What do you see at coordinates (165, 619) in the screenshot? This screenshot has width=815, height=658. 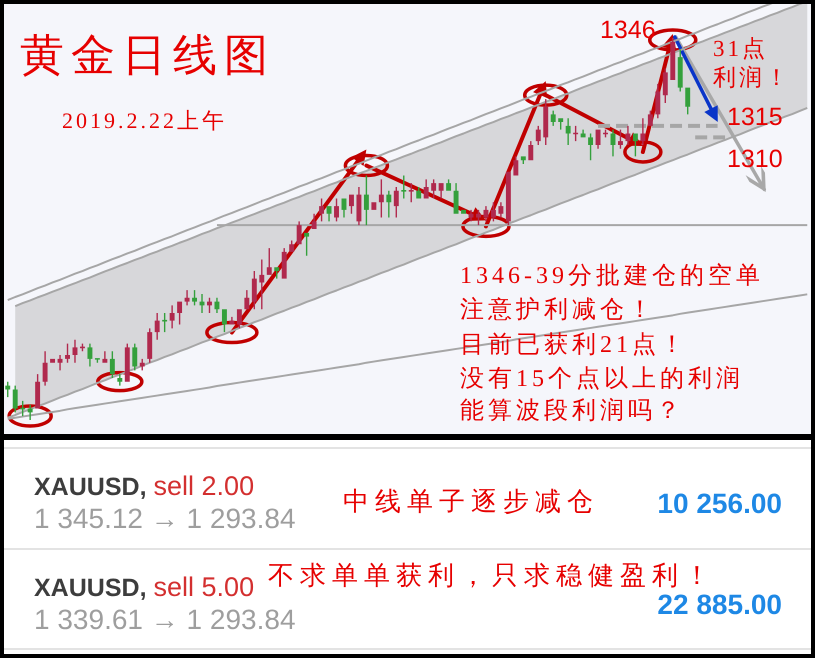 I see `text: 1 339.61 → 1 293.84` at bounding box center [165, 619].